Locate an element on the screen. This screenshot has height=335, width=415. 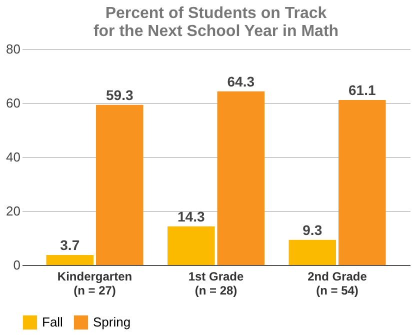
y-tick-label: 60 is located at coordinates (13, 103).